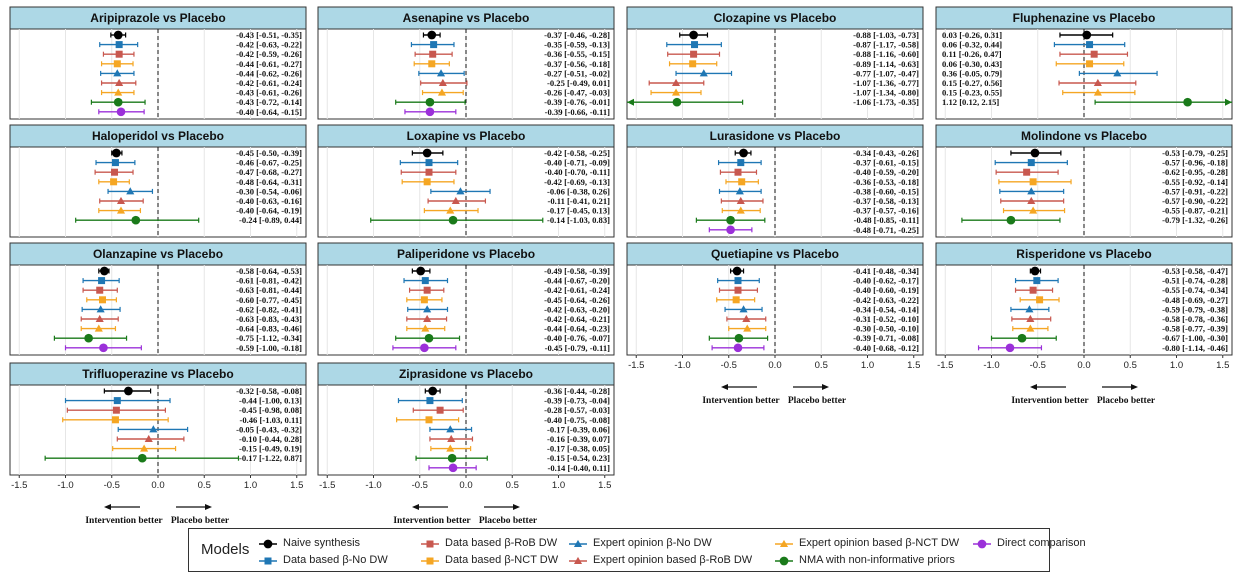 The width and height of the screenshot is (1234, 577). Describe the element at coordinates (577, 153) in the screenshot. I see `estimate-label: -0.42 [-0.58, -0.25]` at that location.